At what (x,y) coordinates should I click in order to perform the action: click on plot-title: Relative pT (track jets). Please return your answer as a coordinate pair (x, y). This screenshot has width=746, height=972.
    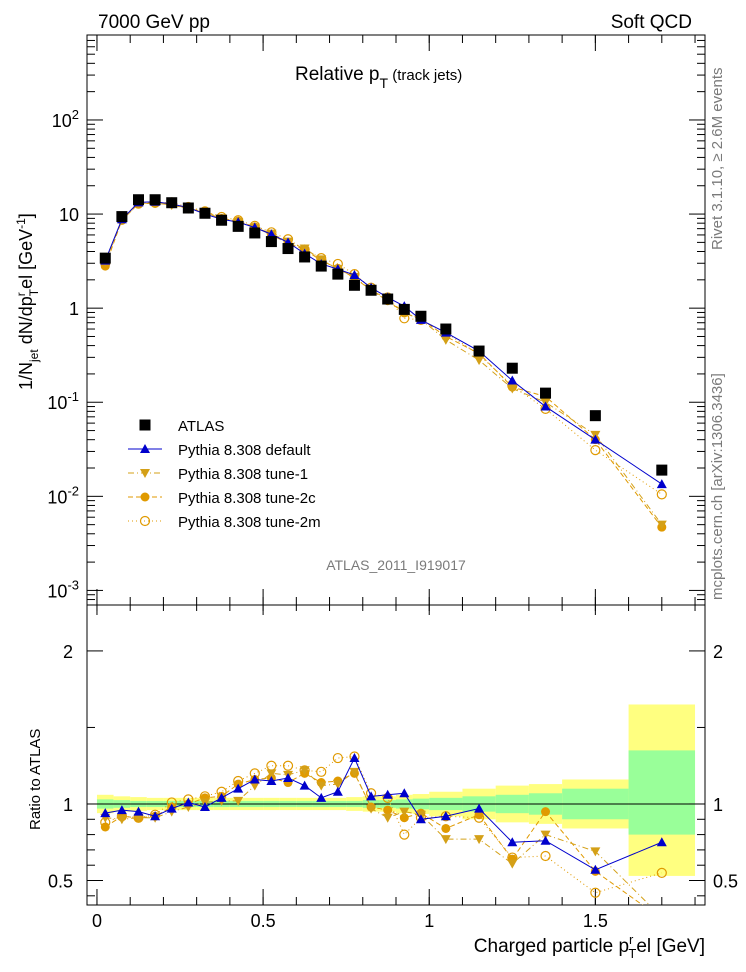
    Looking at the image, I should click on (378, 77).